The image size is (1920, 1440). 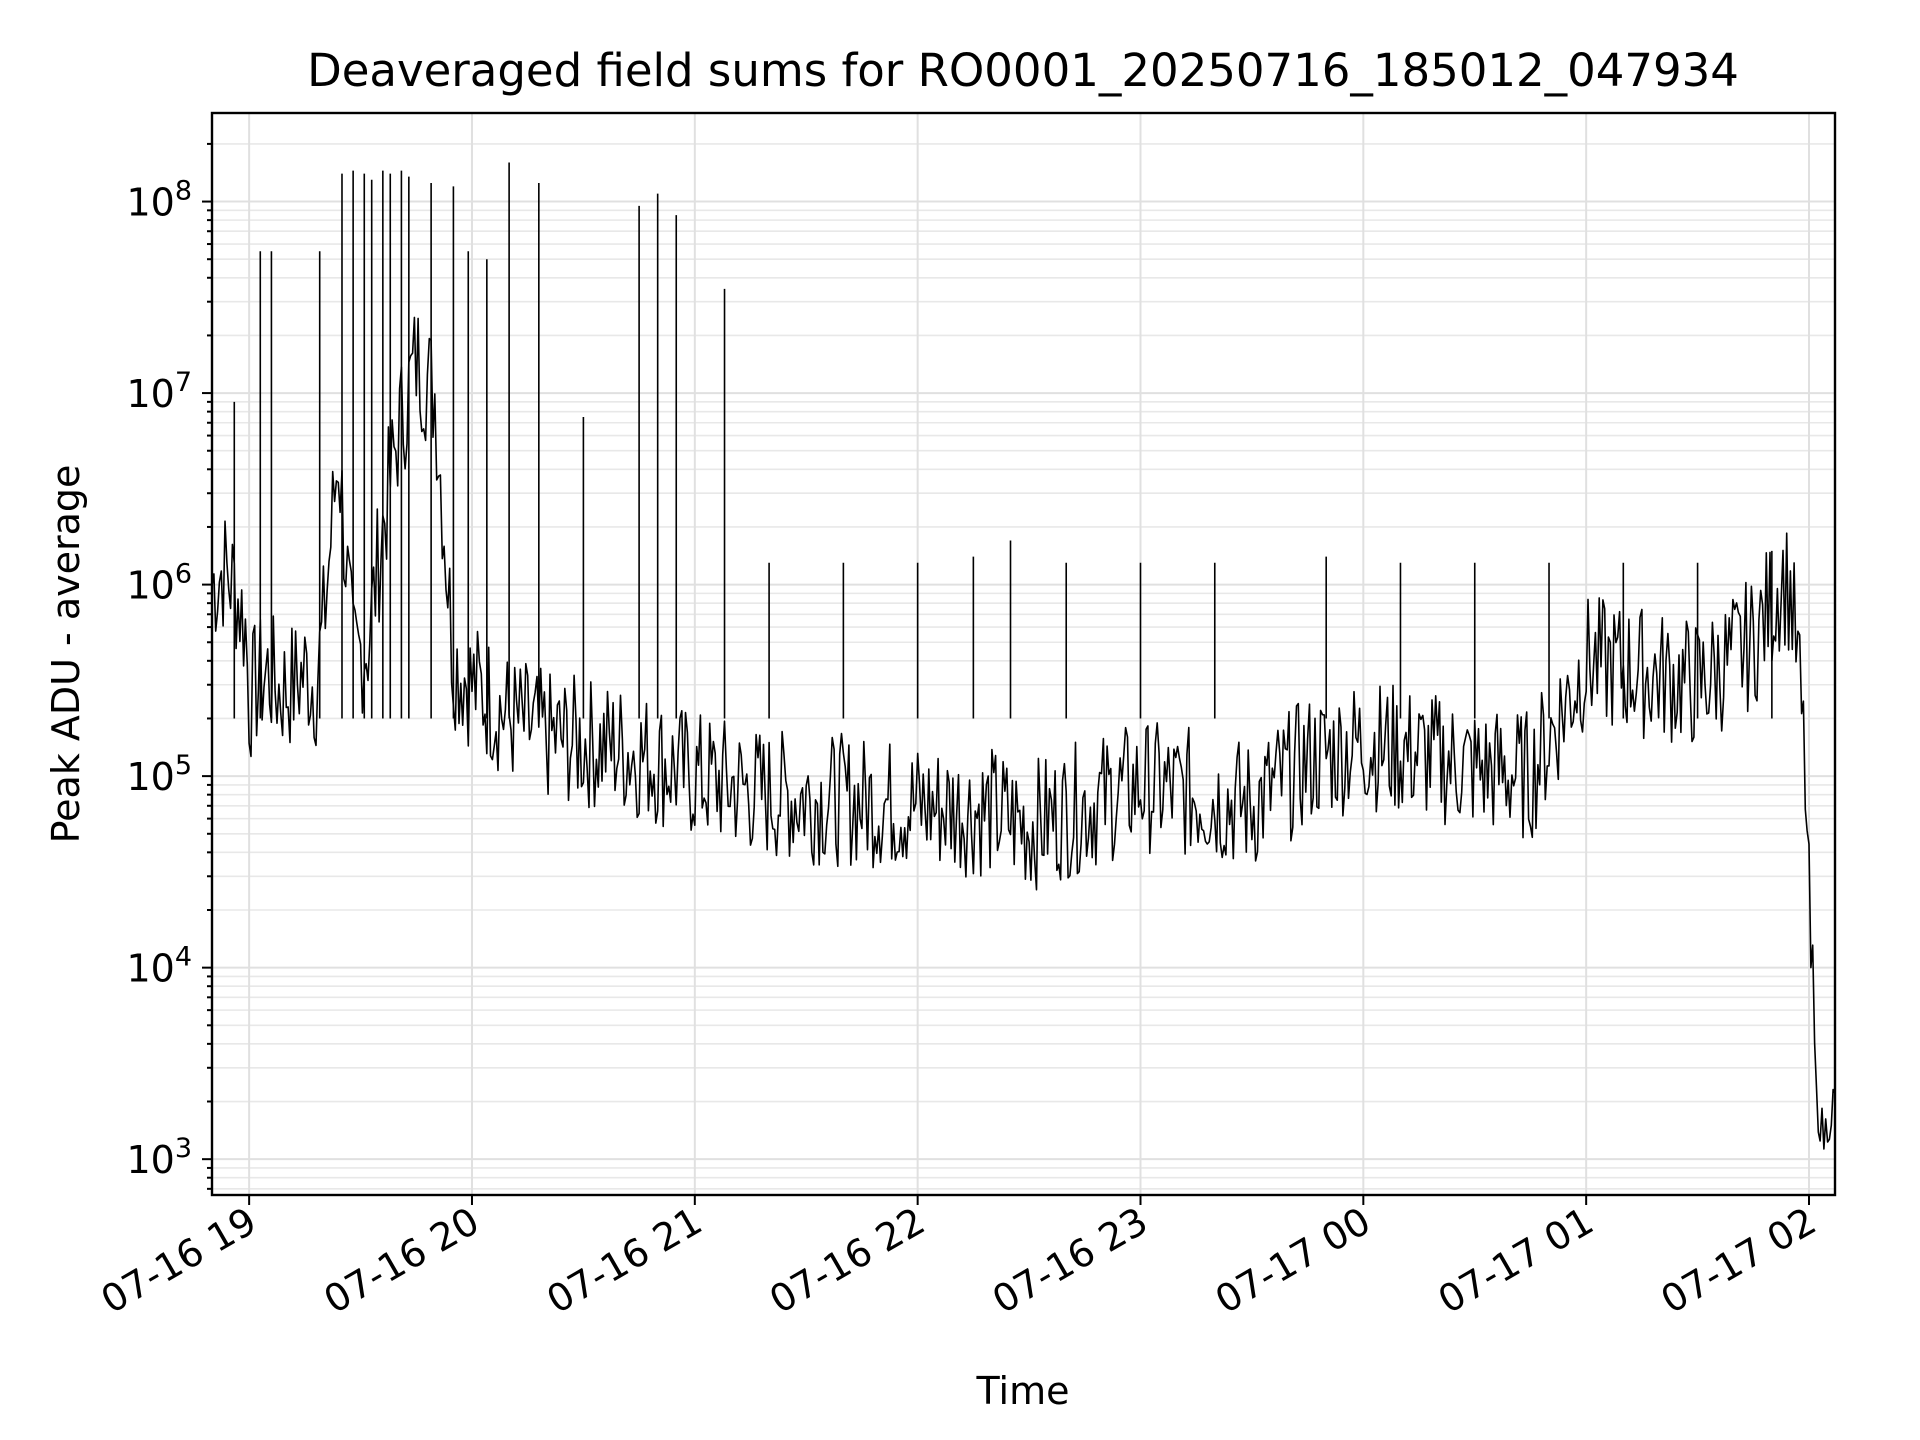 I want to click on y-tick-exponent: 6, so click(x=183, y=574).